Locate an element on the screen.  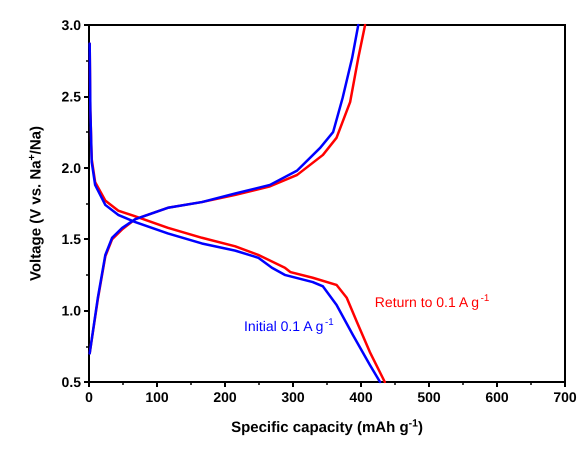
y-tick-label: 0.5 is located at coordinates (72, 382).